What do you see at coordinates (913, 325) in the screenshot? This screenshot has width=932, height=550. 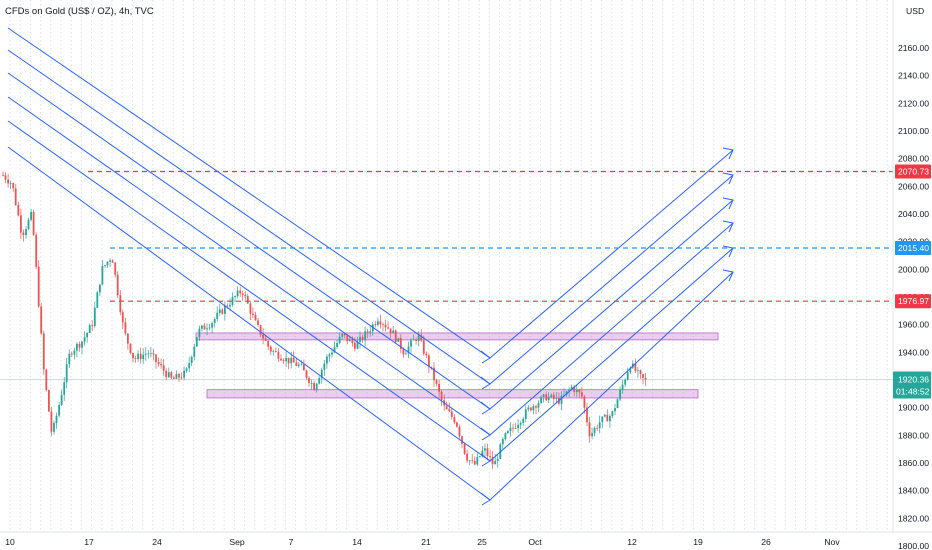 I see `price-tick-label: 1960.00` at bounding box center [913, 325].